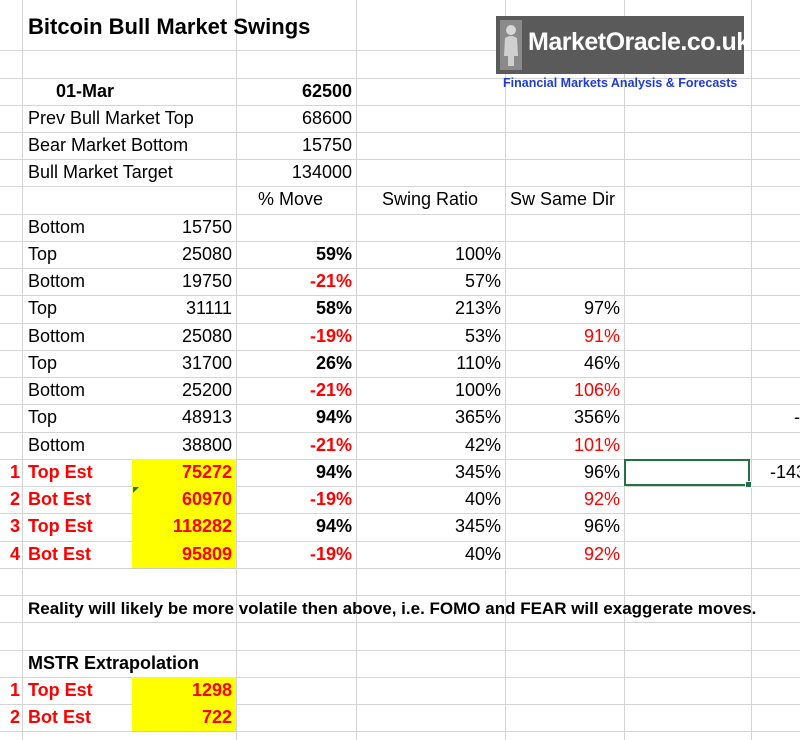 This screenshot has width=800, height=740. Describe the element at coordinates (206, 281) in the screenshot. I see `row-value: 19750` at that location.